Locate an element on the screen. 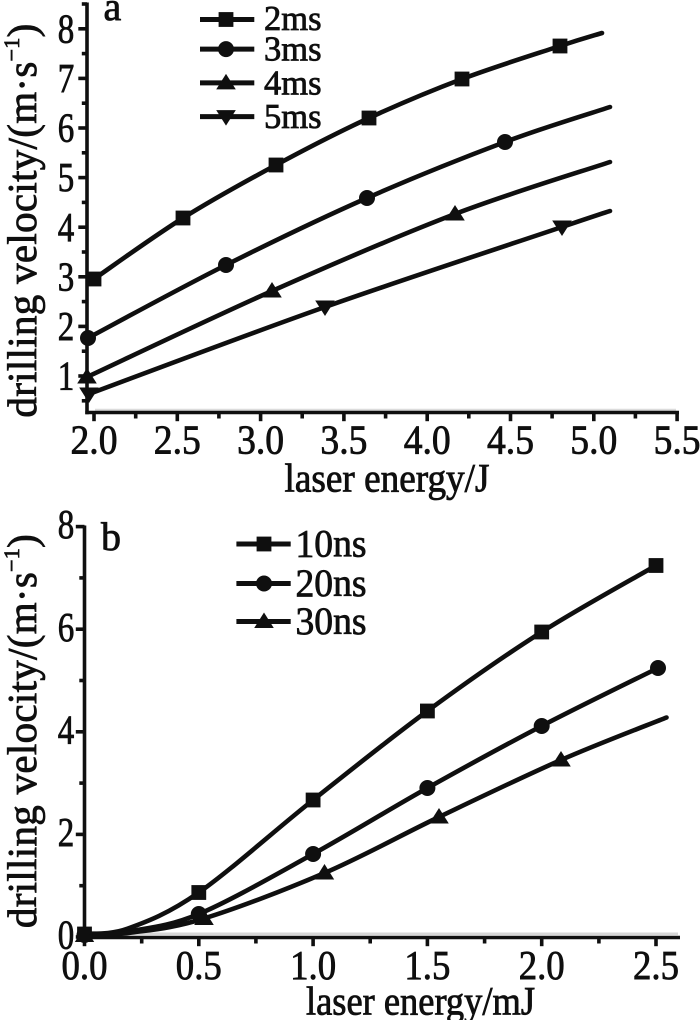 The height and width of the screenshot is (1020, 700). svg-text: 2ms is located at coordinates (293, 19).